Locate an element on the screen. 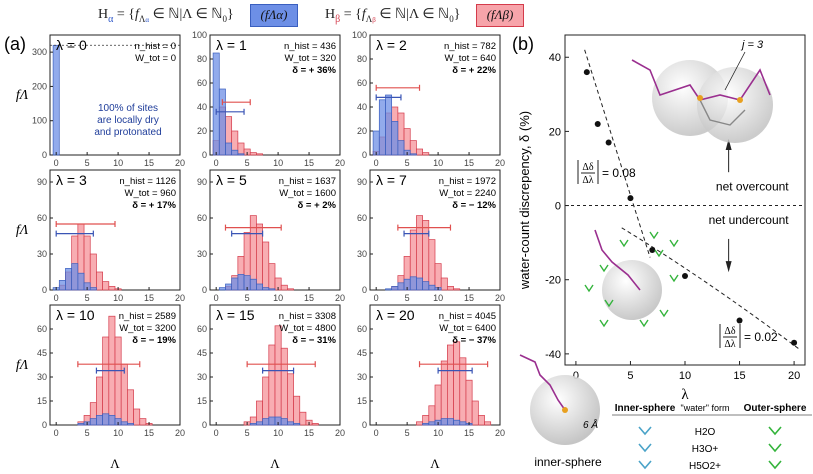 The height and width of the screenshot is (474, 813). y-tick-label: 40 is located at coordinates (202, 107).